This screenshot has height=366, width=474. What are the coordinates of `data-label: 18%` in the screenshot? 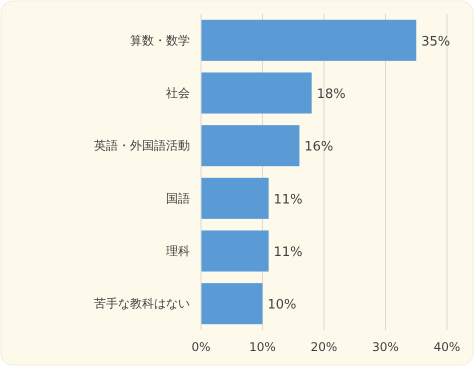 It's located at (331, 94).